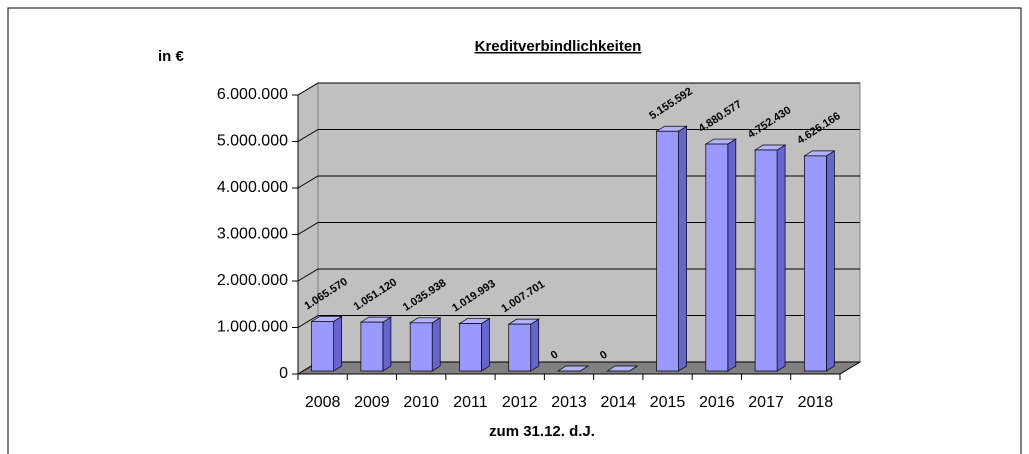  Describe the element at coordinates (558, 46) in the screenshot. I see `chart-title: Kreditverbindlichkeiten` at that location.